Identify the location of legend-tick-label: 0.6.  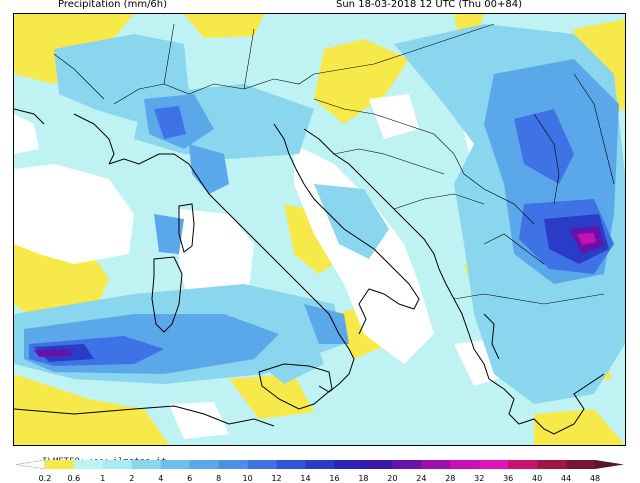
(74, 478).